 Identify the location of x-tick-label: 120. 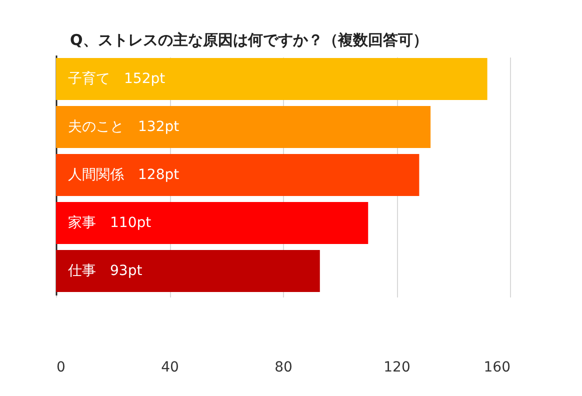
(397, 368).